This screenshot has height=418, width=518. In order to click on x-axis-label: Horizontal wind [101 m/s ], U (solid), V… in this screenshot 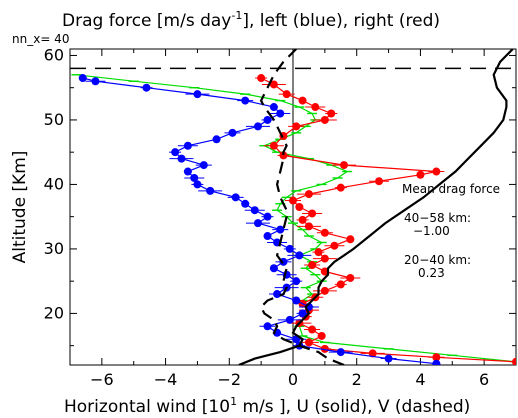, I will do `click(267, 406)`.